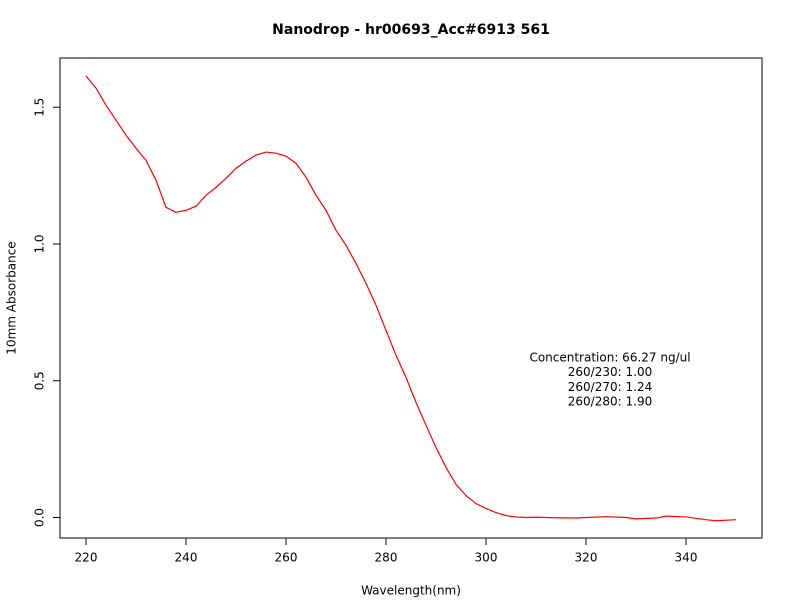 Image resolution: width=792 pixels, height=612 pixels. Describe the element at coordinates (586, 558) in the screenshot. I see `x-tick-label: 320` at that location.